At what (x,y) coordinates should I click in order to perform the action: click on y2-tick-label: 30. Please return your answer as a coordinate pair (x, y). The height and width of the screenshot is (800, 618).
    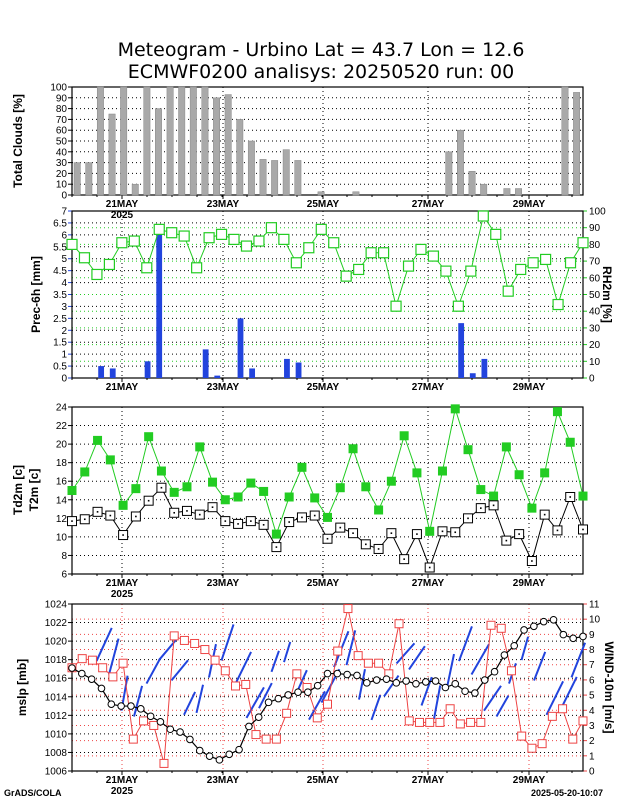
    Looking at the image, I should click on (595, 328).